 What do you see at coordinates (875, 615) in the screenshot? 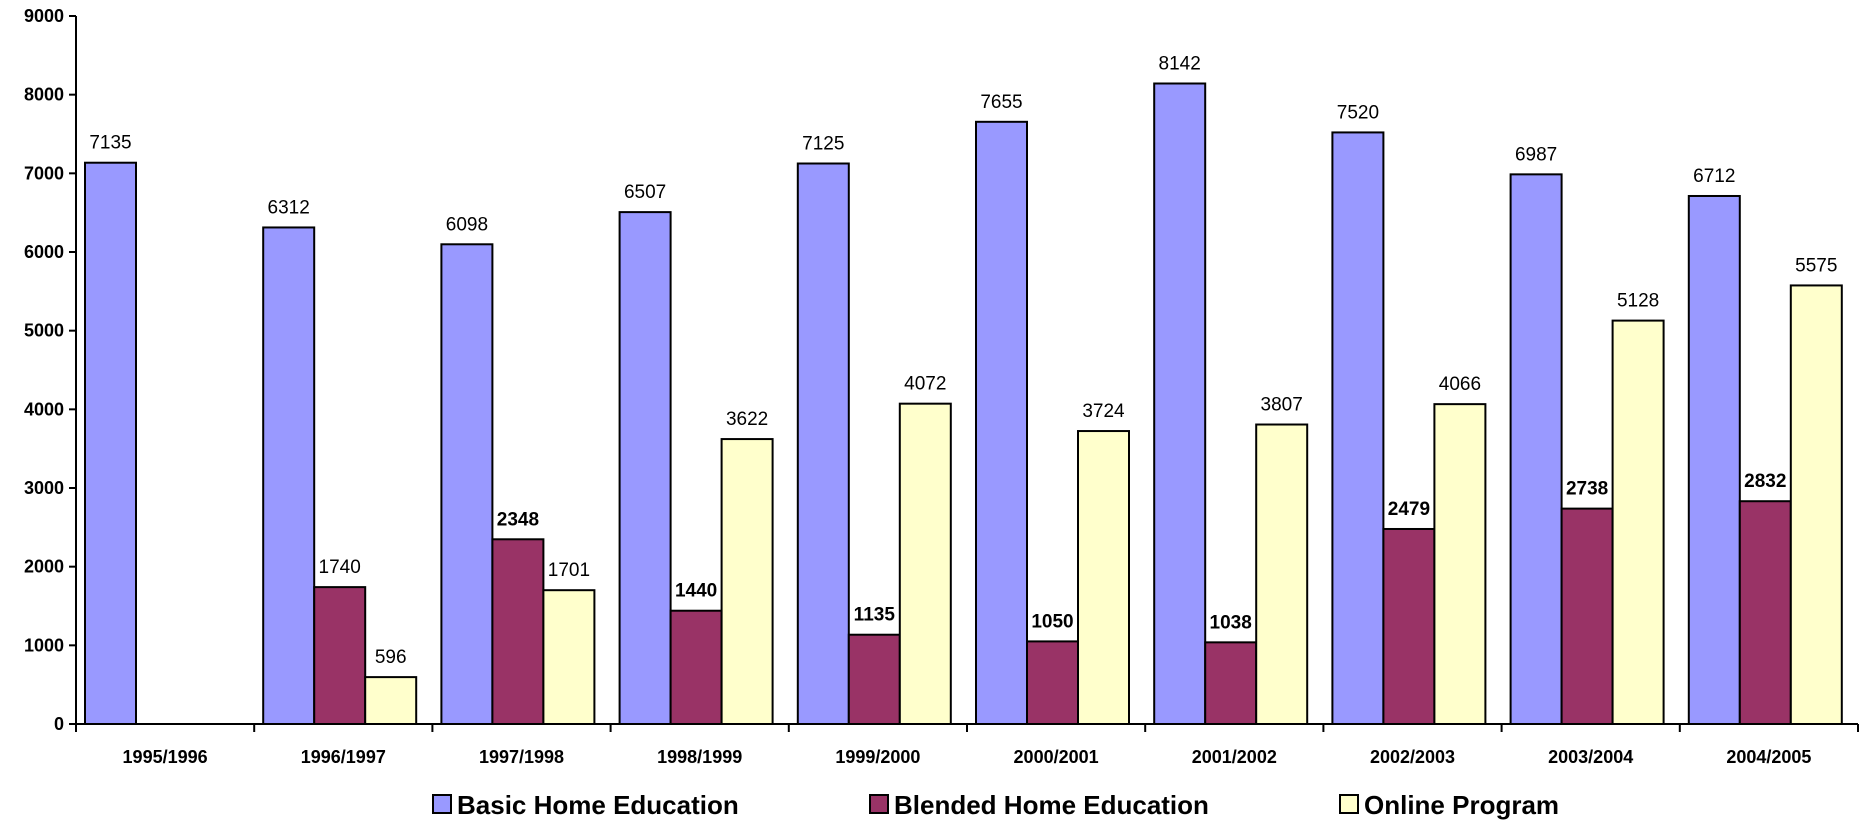
I see `data-label: 1135` at bounding box center [875, 615].